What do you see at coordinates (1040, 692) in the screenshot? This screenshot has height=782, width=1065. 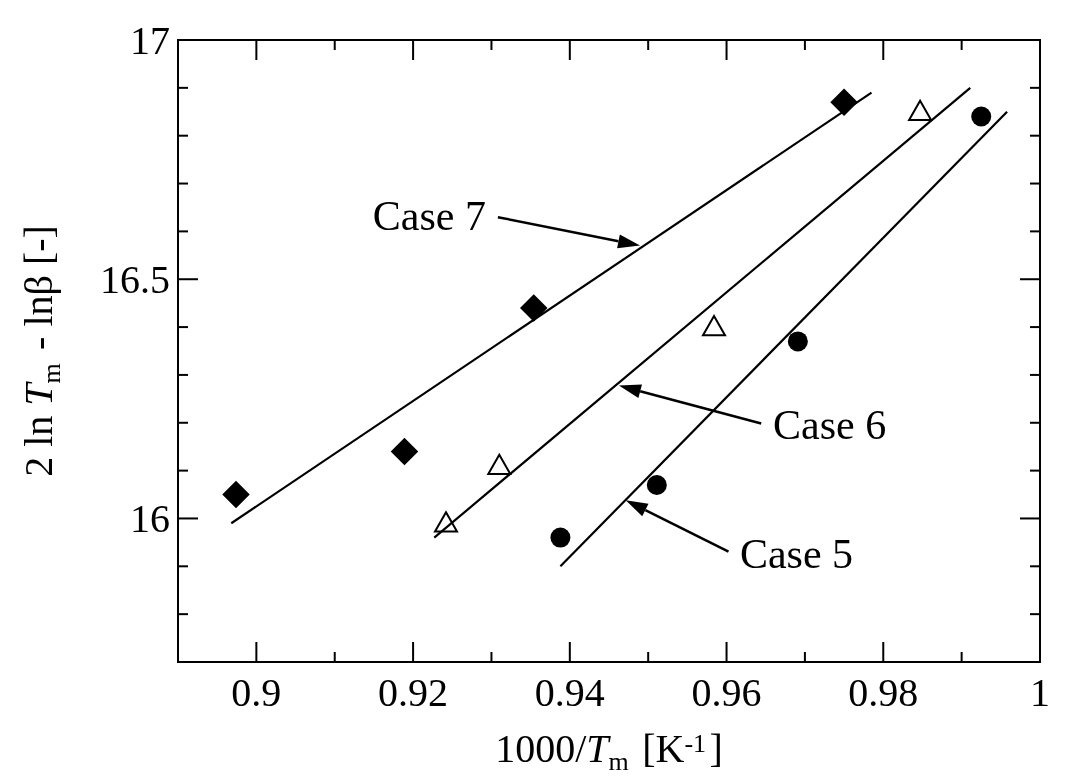 I see `x-tick-label: 1` at bounding box center [1040, 692].